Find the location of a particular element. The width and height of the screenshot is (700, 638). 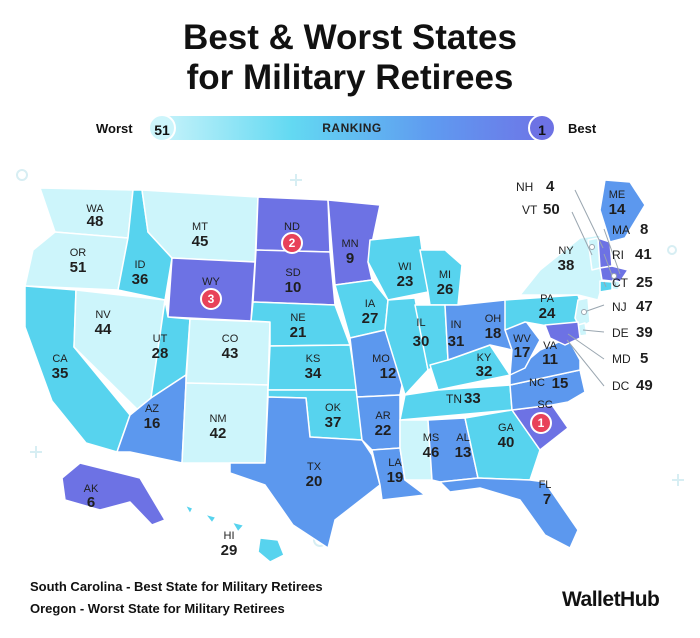

state-AK is located at coordinates (113, 494).